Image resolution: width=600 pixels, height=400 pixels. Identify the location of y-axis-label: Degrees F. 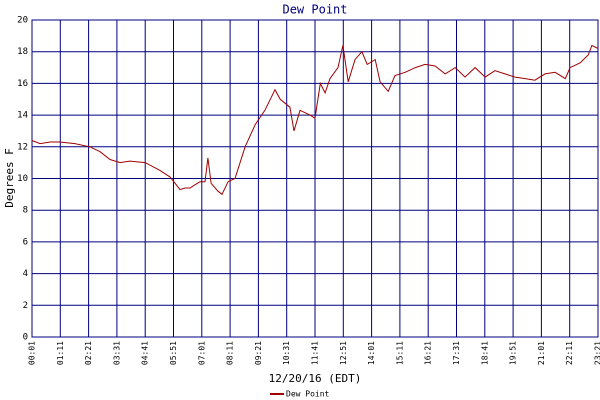
(9, 178).